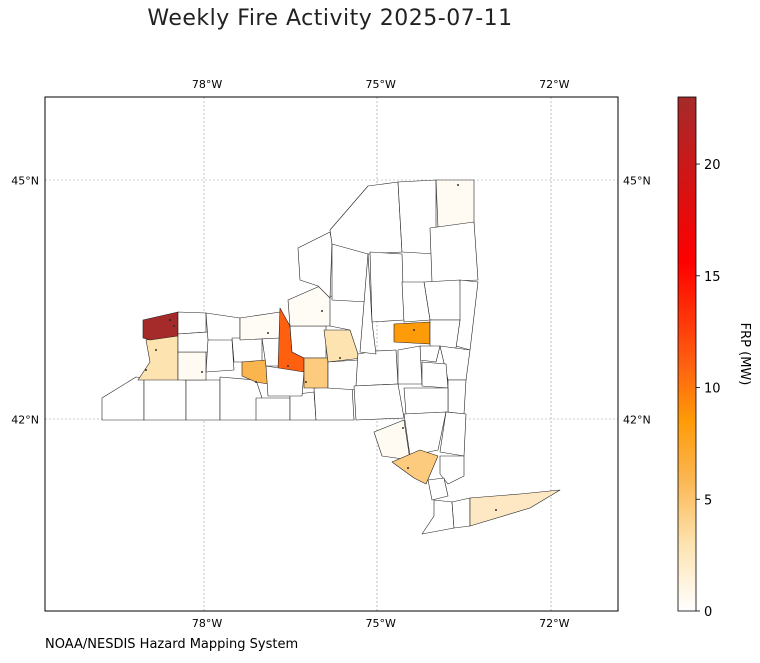 This screenshot has width=760, height=663. What do you see at coordinates (454, 252) in the screenshot?
I see `county-essex` at bounding box center [454, 252].